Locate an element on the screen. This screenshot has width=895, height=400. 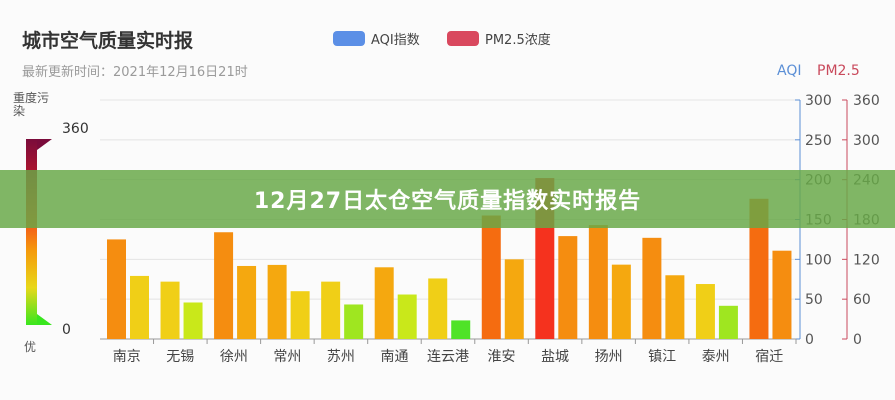
axis-title-aqi: AQI is located at coordinates (789, 71).